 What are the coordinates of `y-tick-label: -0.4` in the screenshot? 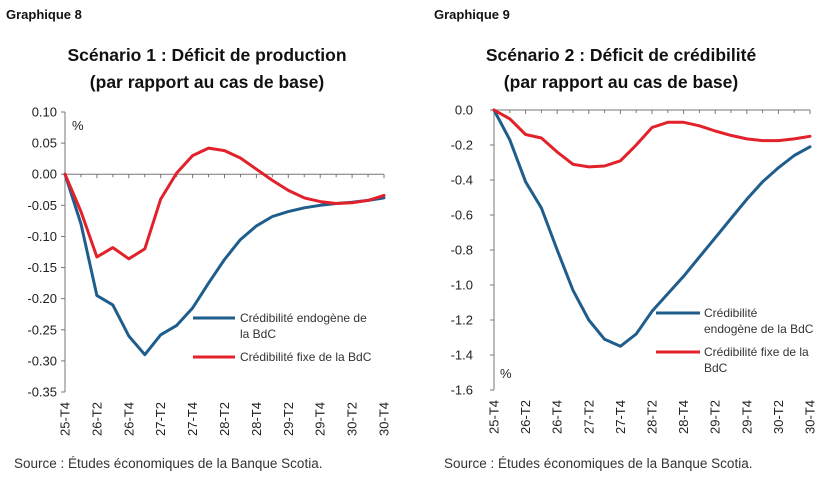 It's located at (462, 180).